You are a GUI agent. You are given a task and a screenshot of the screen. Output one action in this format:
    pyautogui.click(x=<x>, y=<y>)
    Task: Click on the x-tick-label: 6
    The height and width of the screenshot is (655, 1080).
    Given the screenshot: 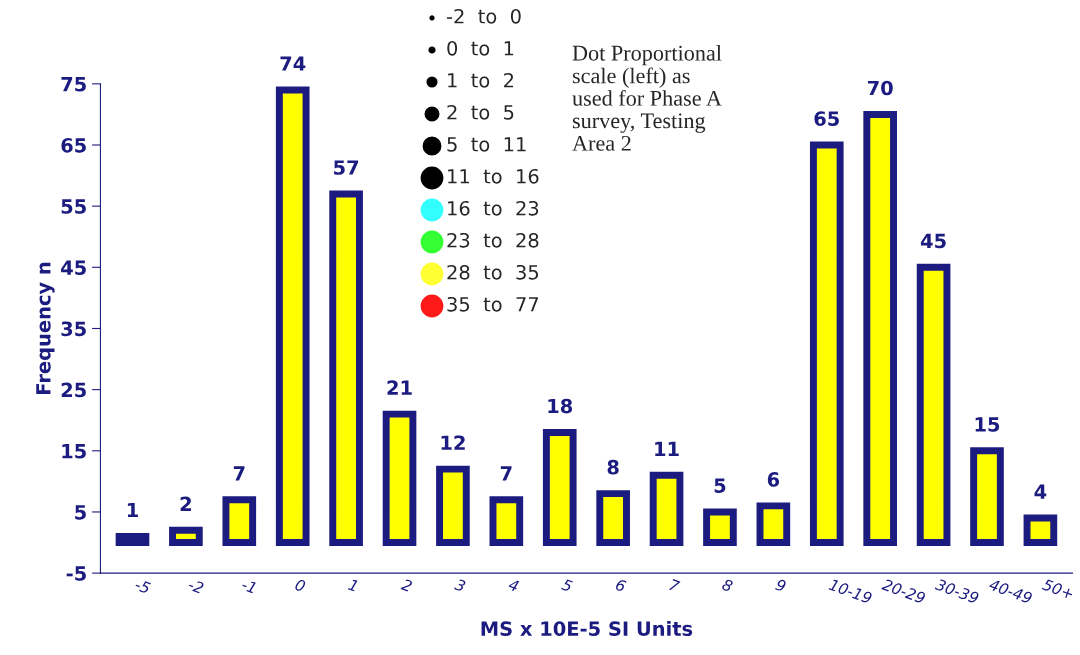 What is the action you would take?
    pyautogui.click(x=621, y=585)
    